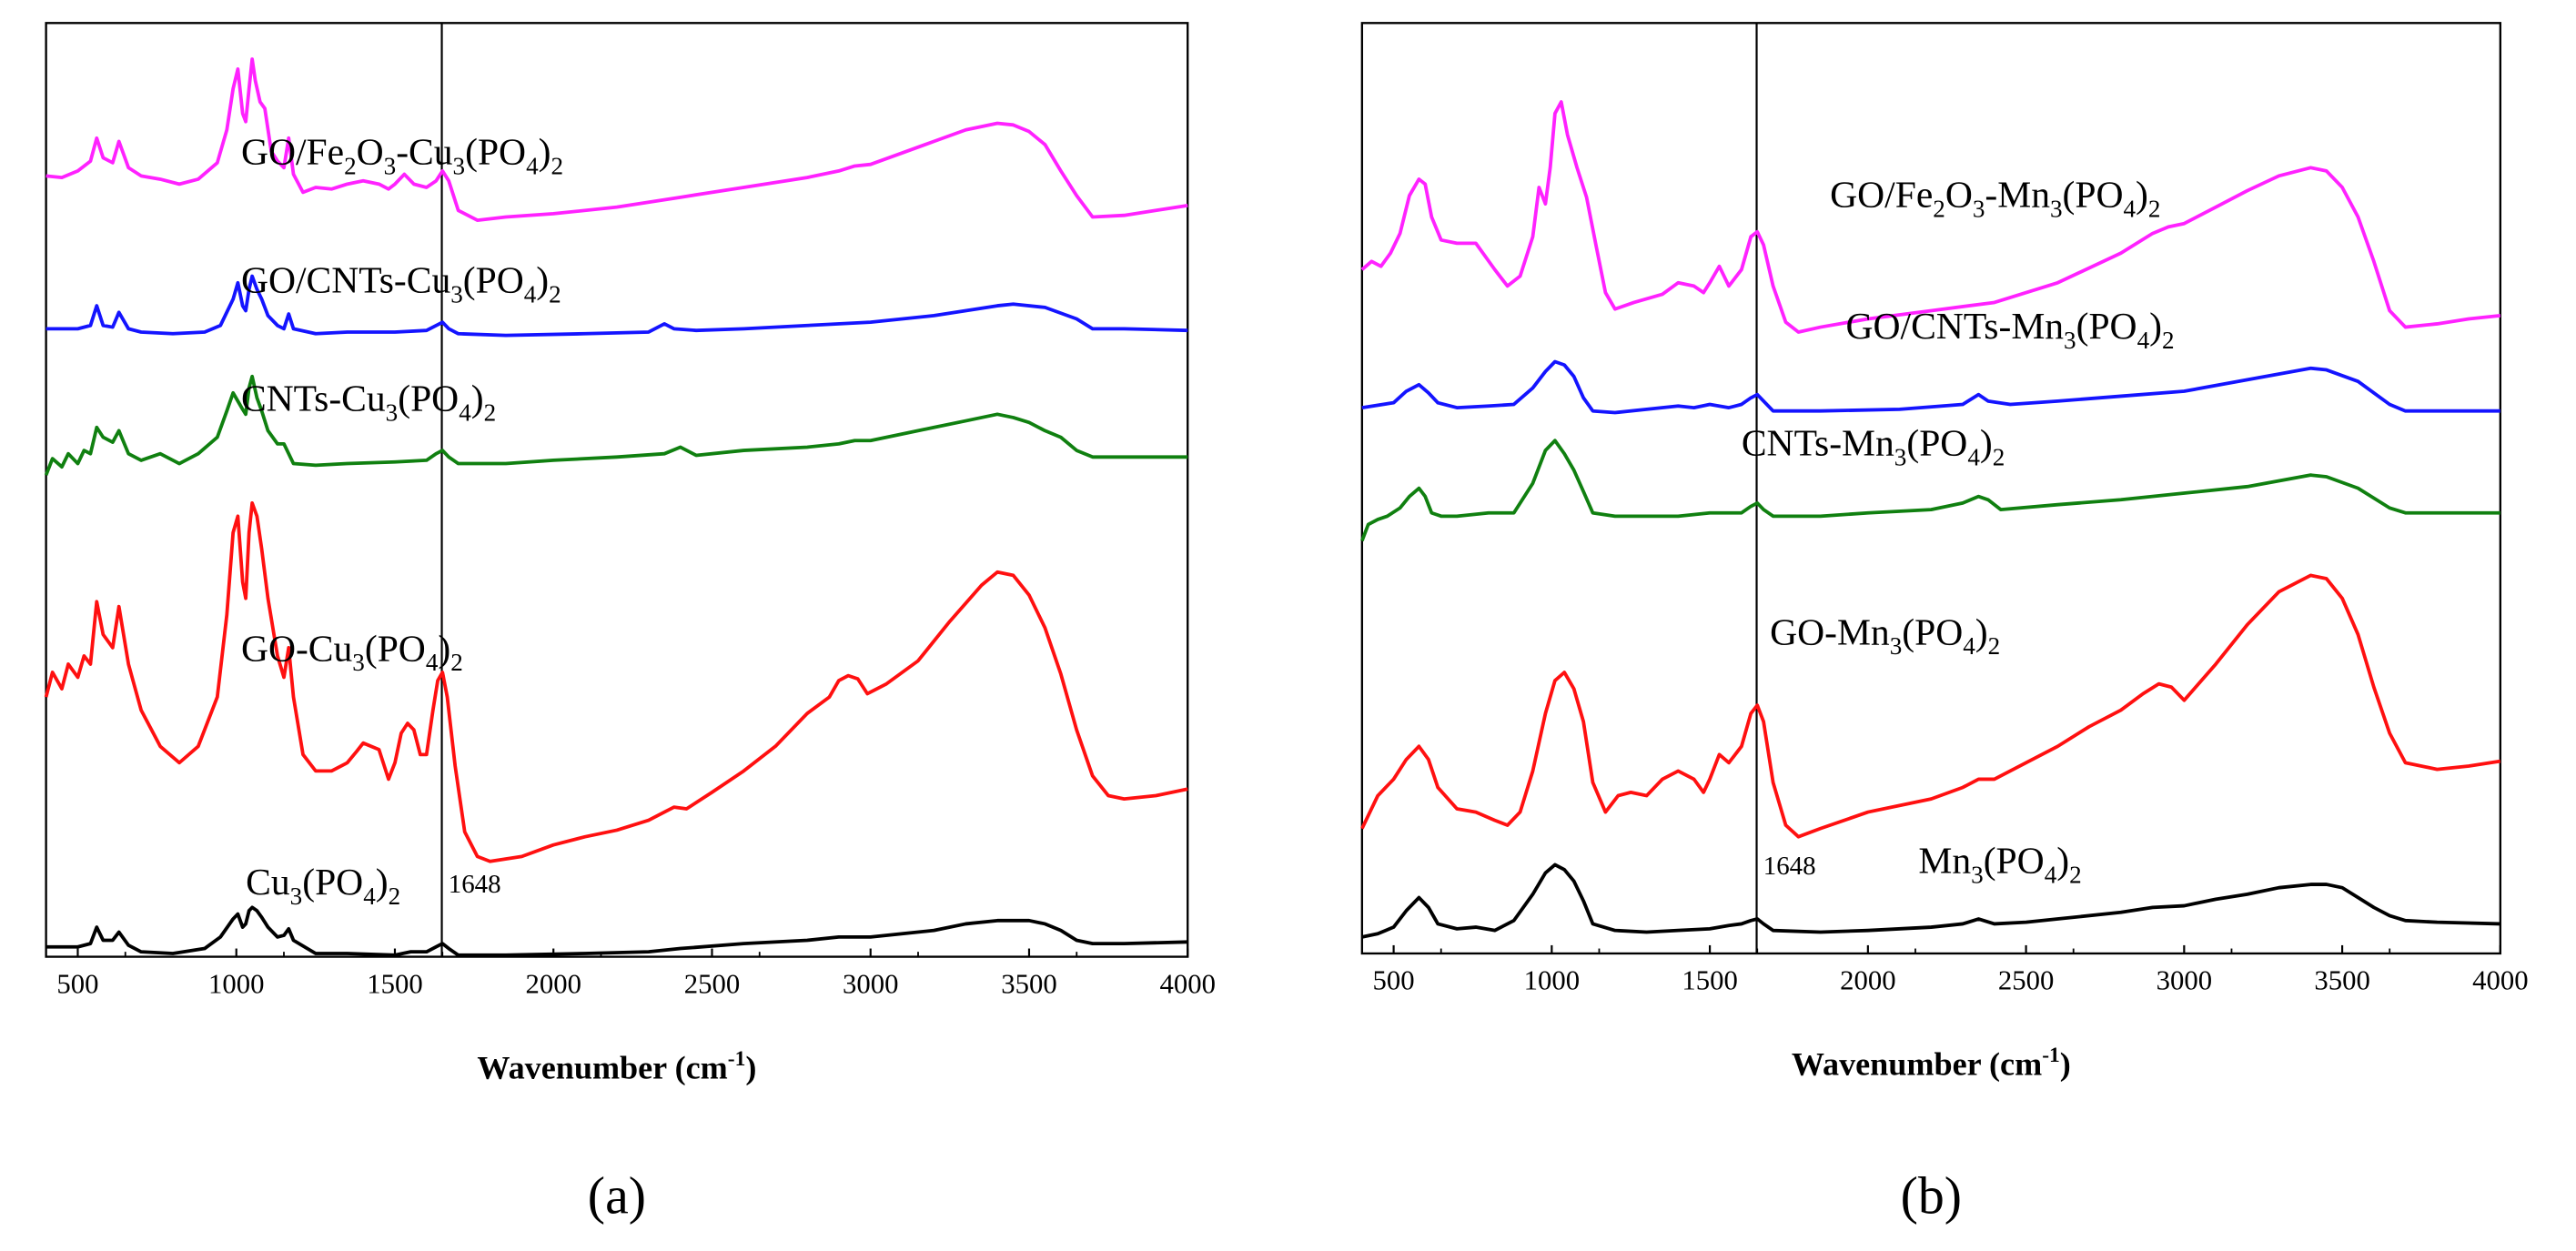 The image size is (2576, 1251). I want to click on chart-a-panel-label: (a), so click(617, 1195).